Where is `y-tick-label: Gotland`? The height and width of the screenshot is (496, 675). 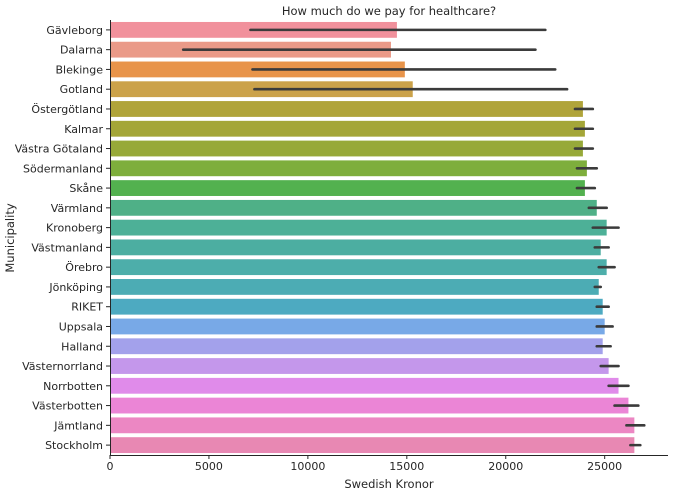
y-tick-label: Gotland is located at coordinates (81, 89).